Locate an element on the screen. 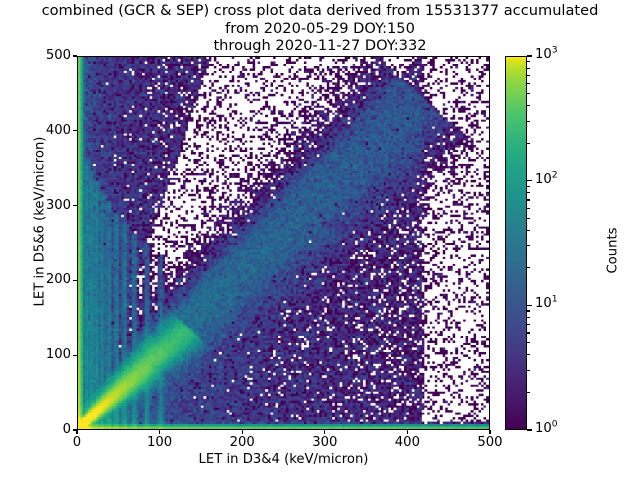 This screenshot has height=480, width=640. x-tick-label: 200 is located at coordinates (242, 442).